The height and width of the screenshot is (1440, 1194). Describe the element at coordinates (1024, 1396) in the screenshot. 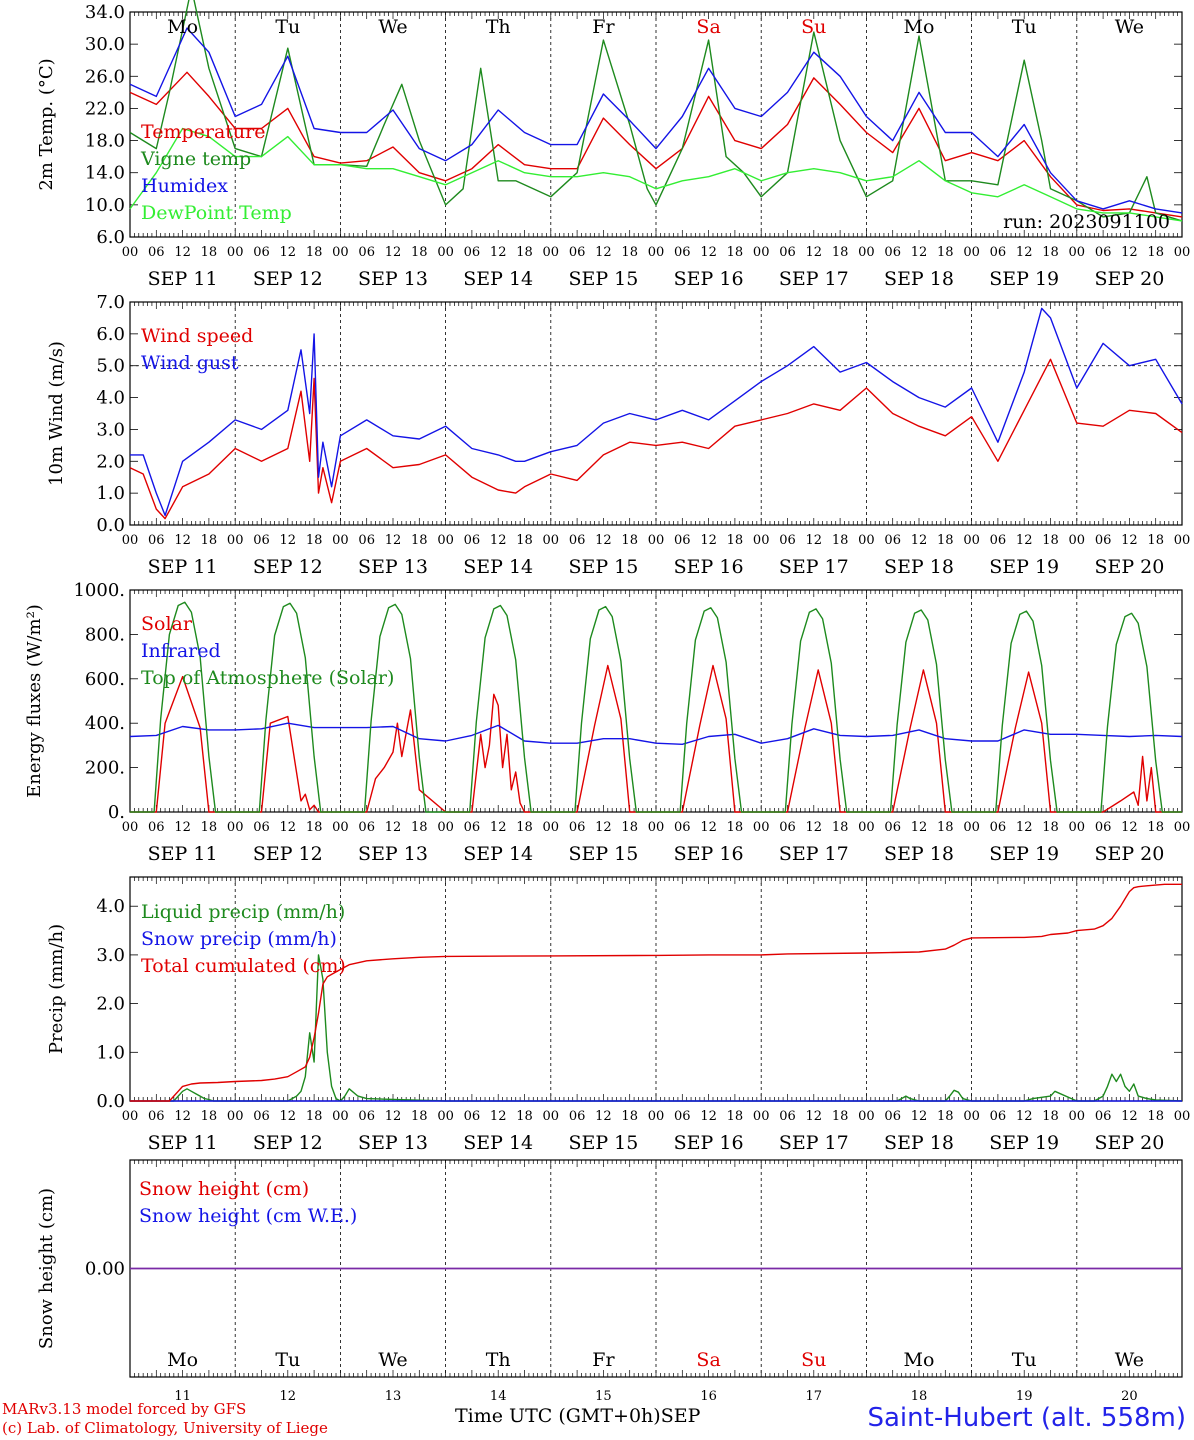

I see `day-number-label: 19` at that location.